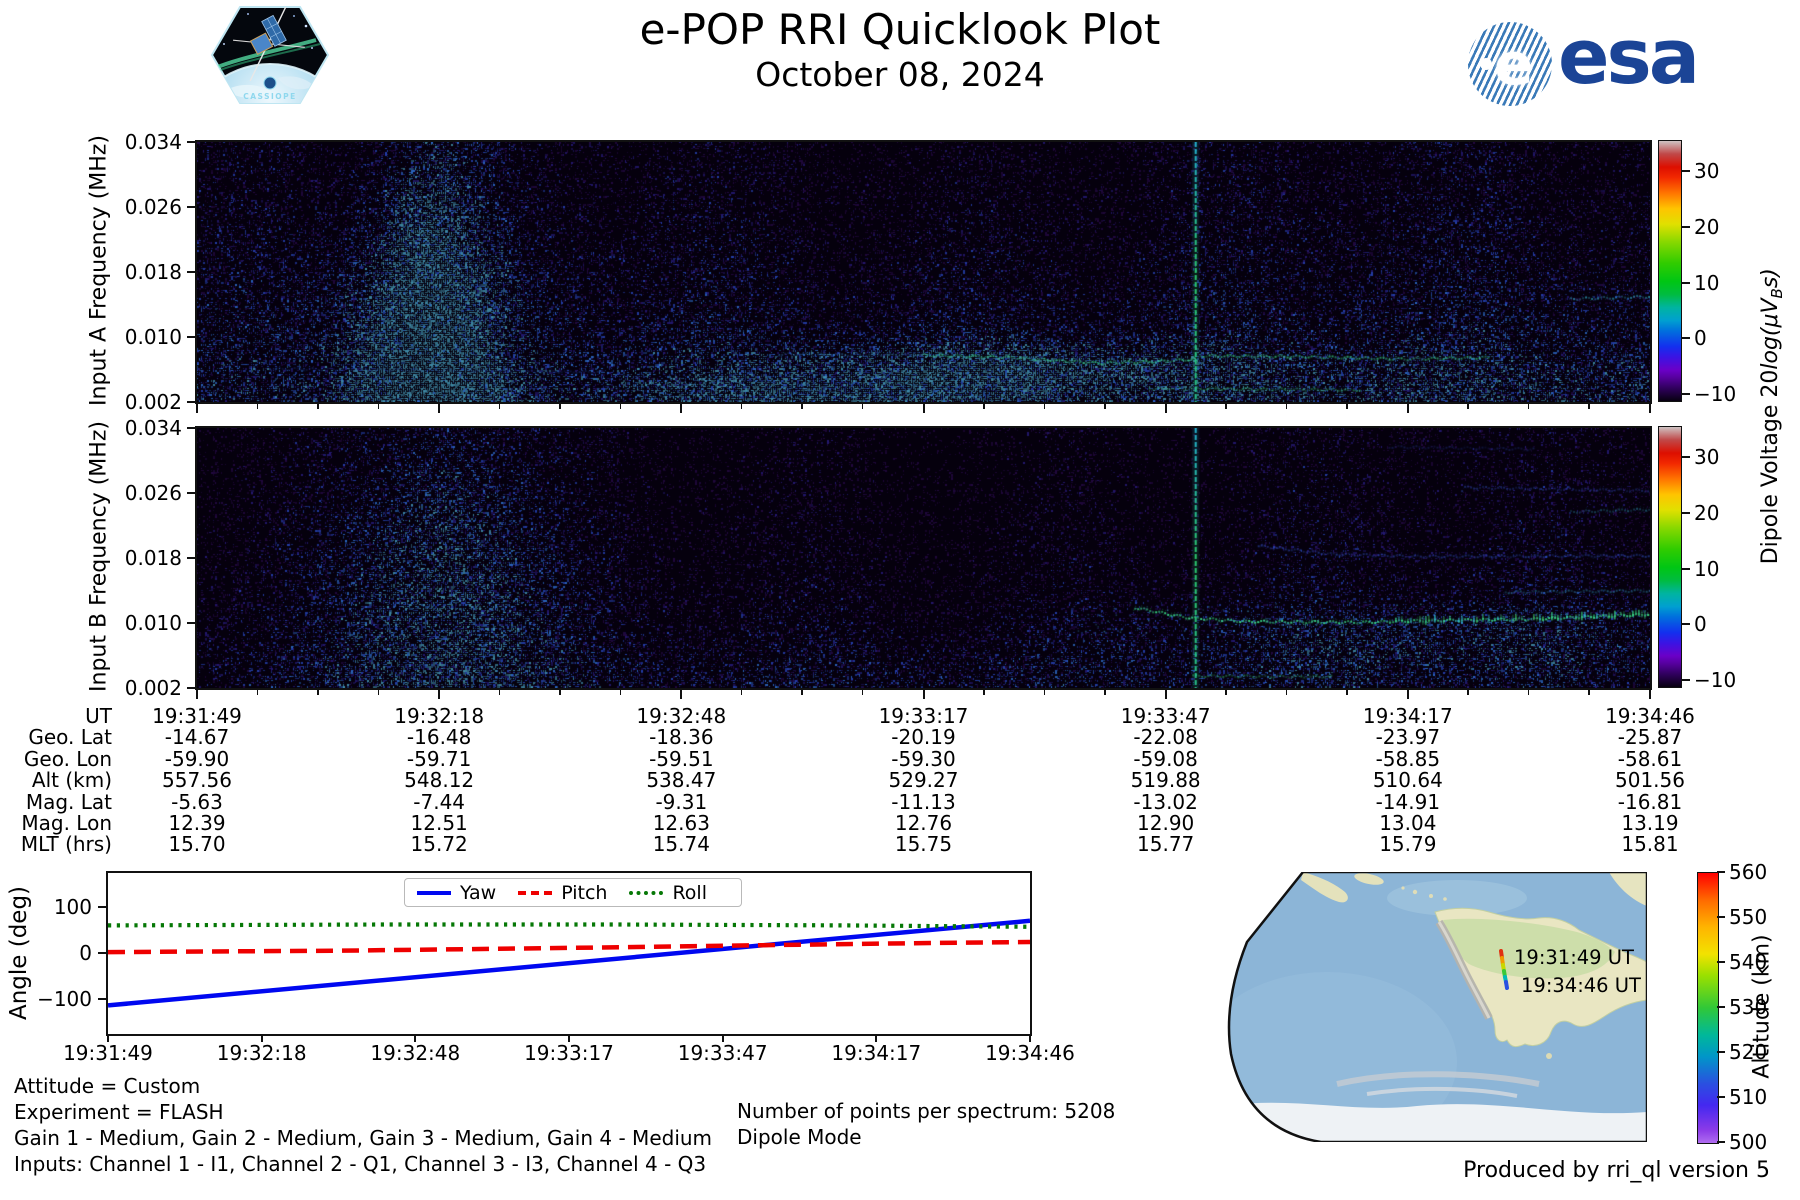 The width and height of the screenshot is (1800, 1200). What do you see at coordinates (1408, 737) in the screenshot?
I see `ephemeris-value: -23.97` at bounding box center [1408, 737].